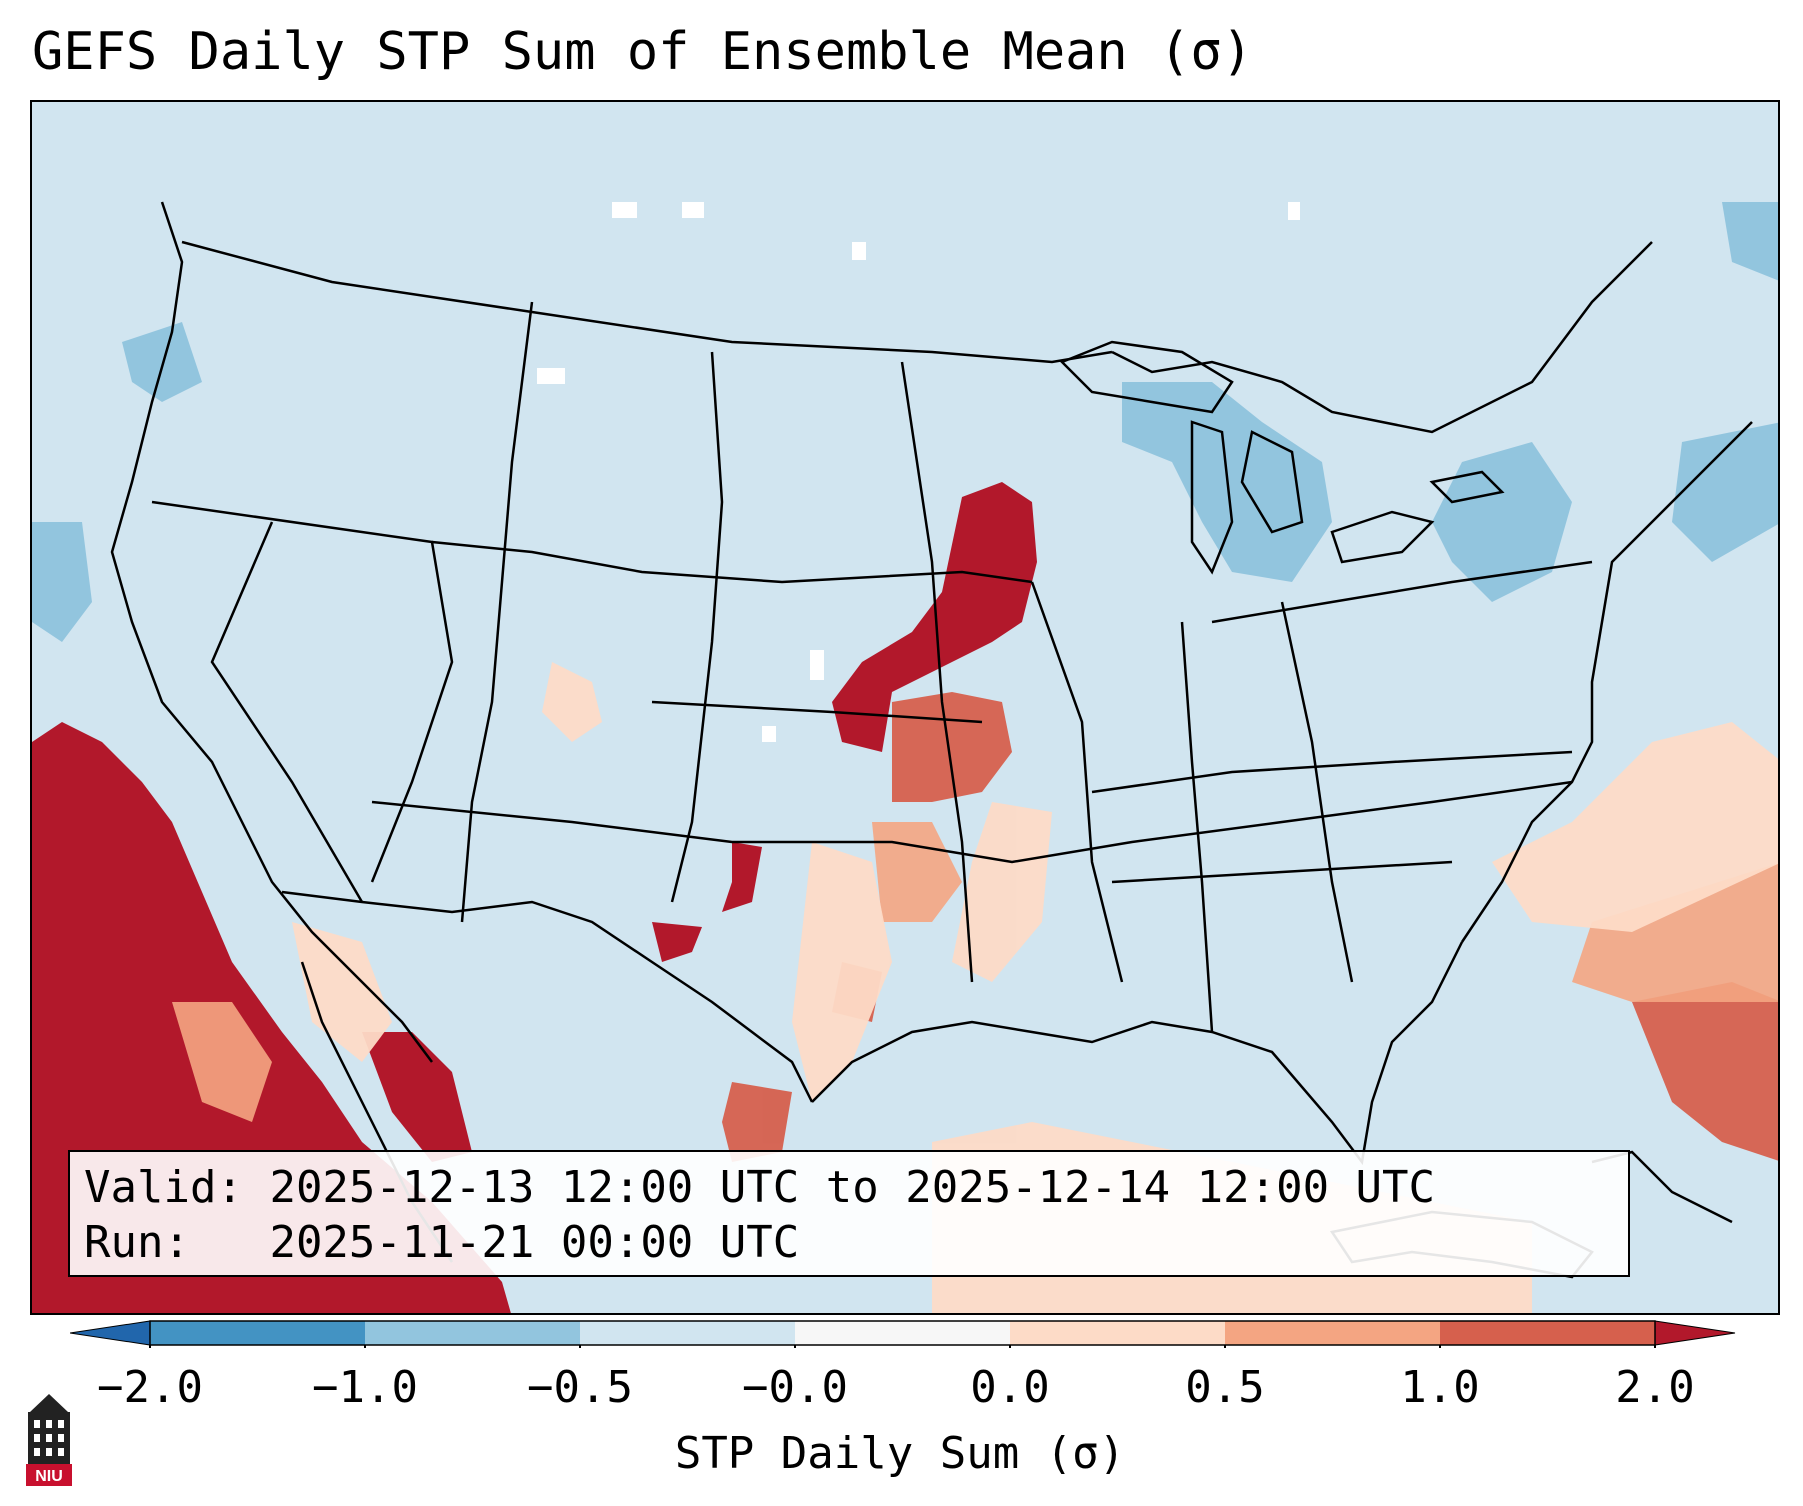  What do you see at coordinates (900, 1453) in the screenshot?
I see `colorbar-label: STP Daily Sum (σ)` at bounding box center [900, 1453].